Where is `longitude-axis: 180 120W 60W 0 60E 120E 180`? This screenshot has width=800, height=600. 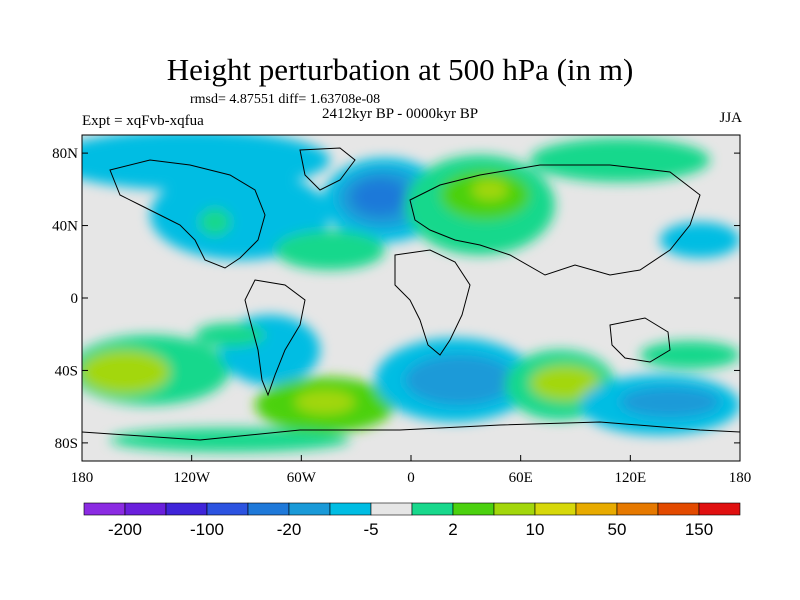
longitude-axis: 180 120W 60W 0 60E 120E 180 is located at coordinates (411, 470).